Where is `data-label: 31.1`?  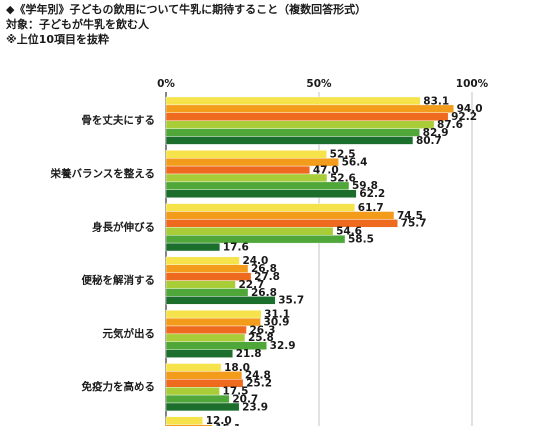
data-label: 31.1 is located at coordinates (277, 315).